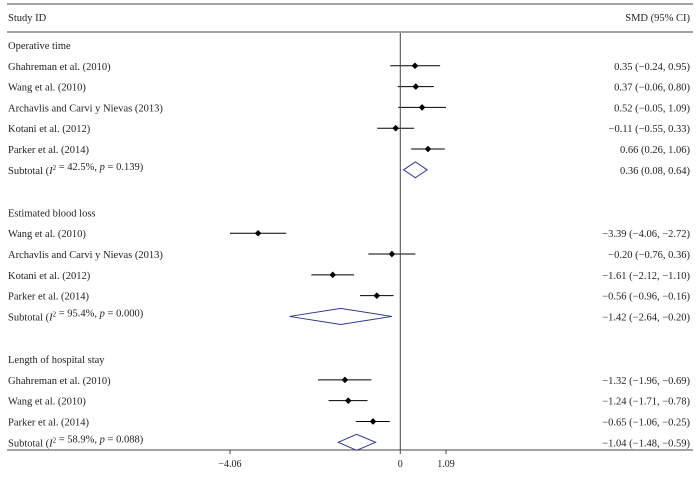  Describe the element at coordinates (56, 360) in the screenshot. I see `group-label: Length of hospital stay` at that location.